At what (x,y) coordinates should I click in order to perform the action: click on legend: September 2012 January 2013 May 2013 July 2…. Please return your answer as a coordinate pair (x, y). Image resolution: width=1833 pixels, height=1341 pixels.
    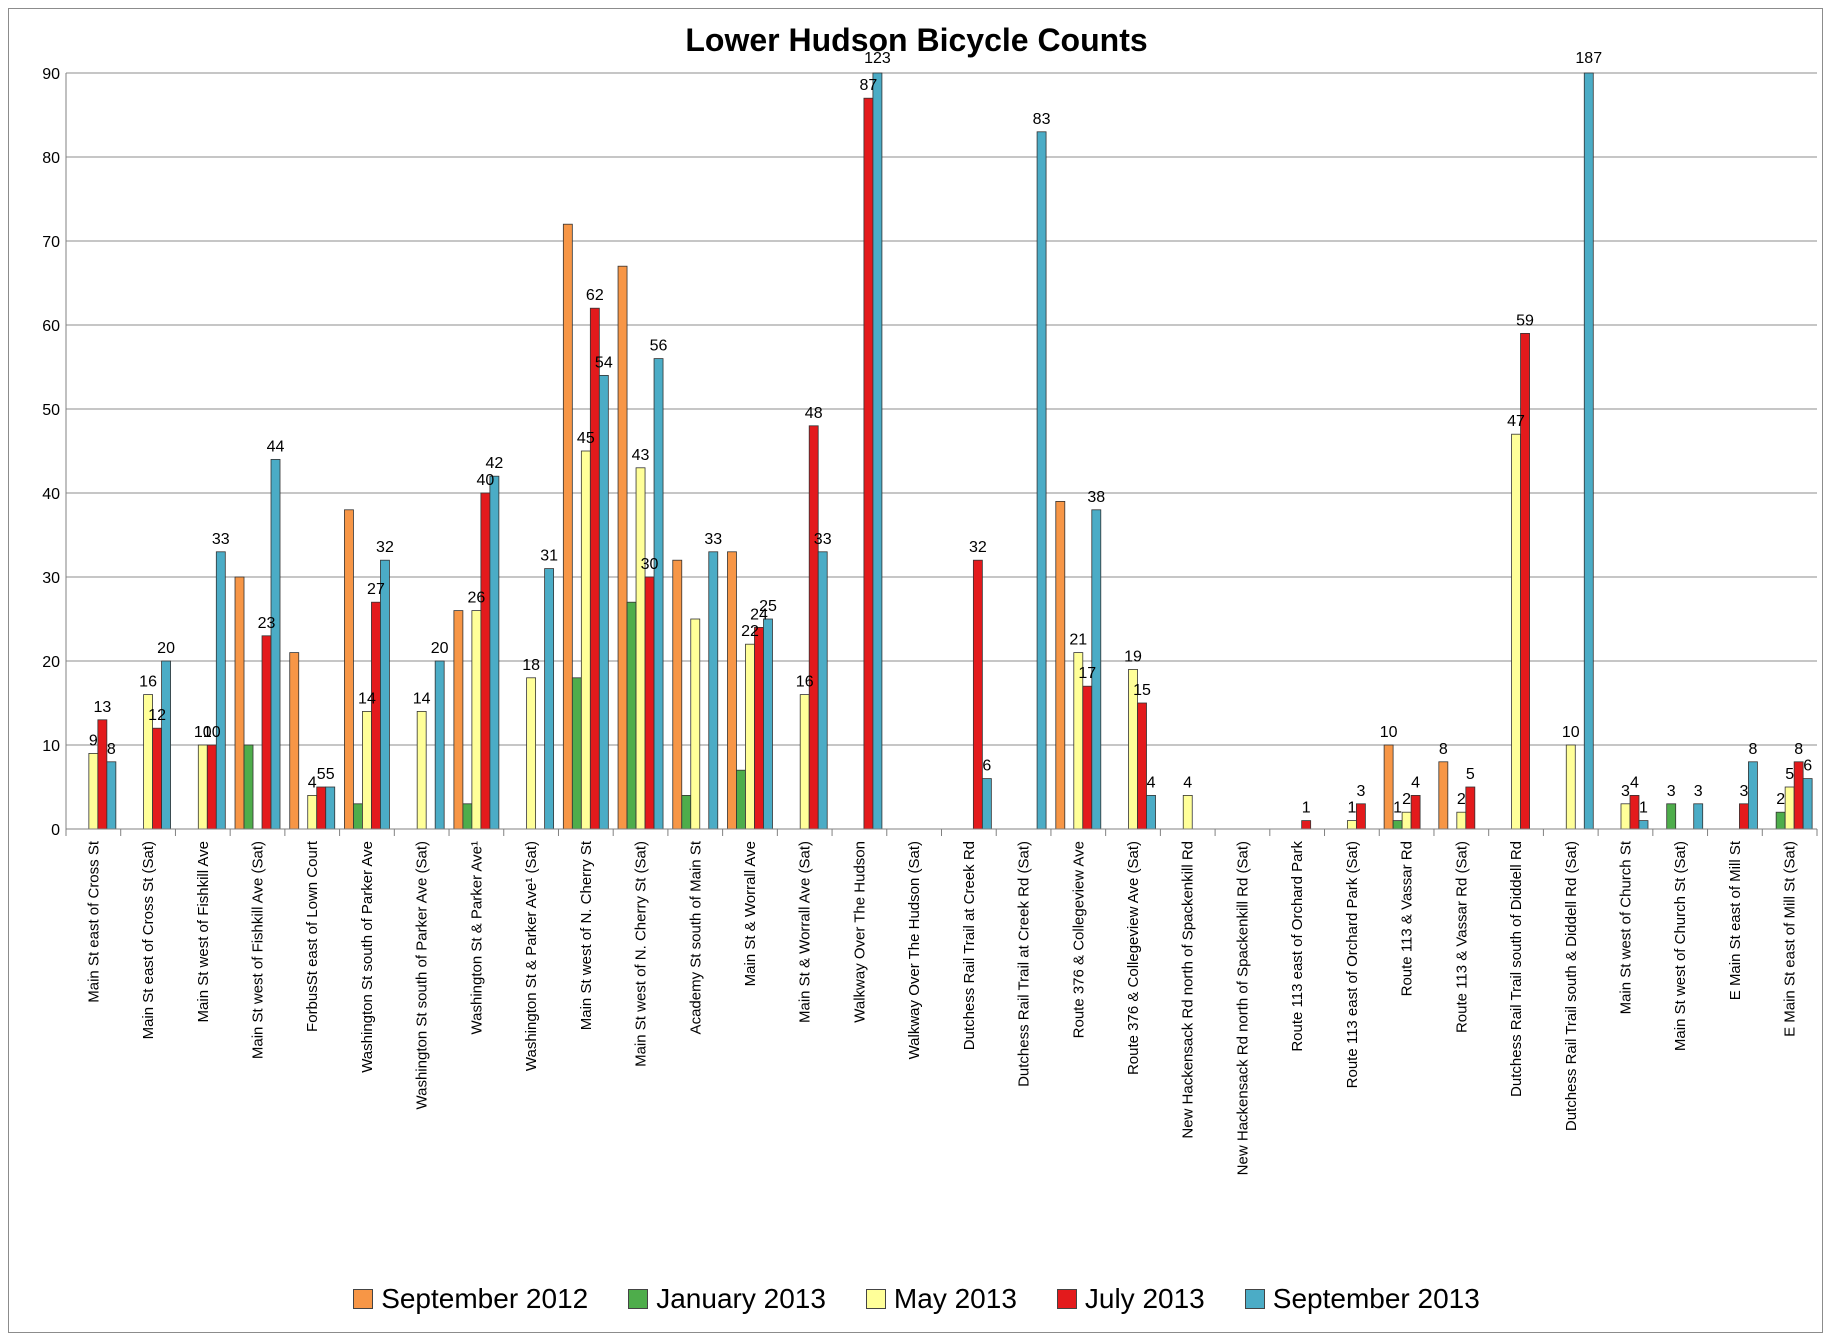
    Looking at the image, I should click on (916, 1299).